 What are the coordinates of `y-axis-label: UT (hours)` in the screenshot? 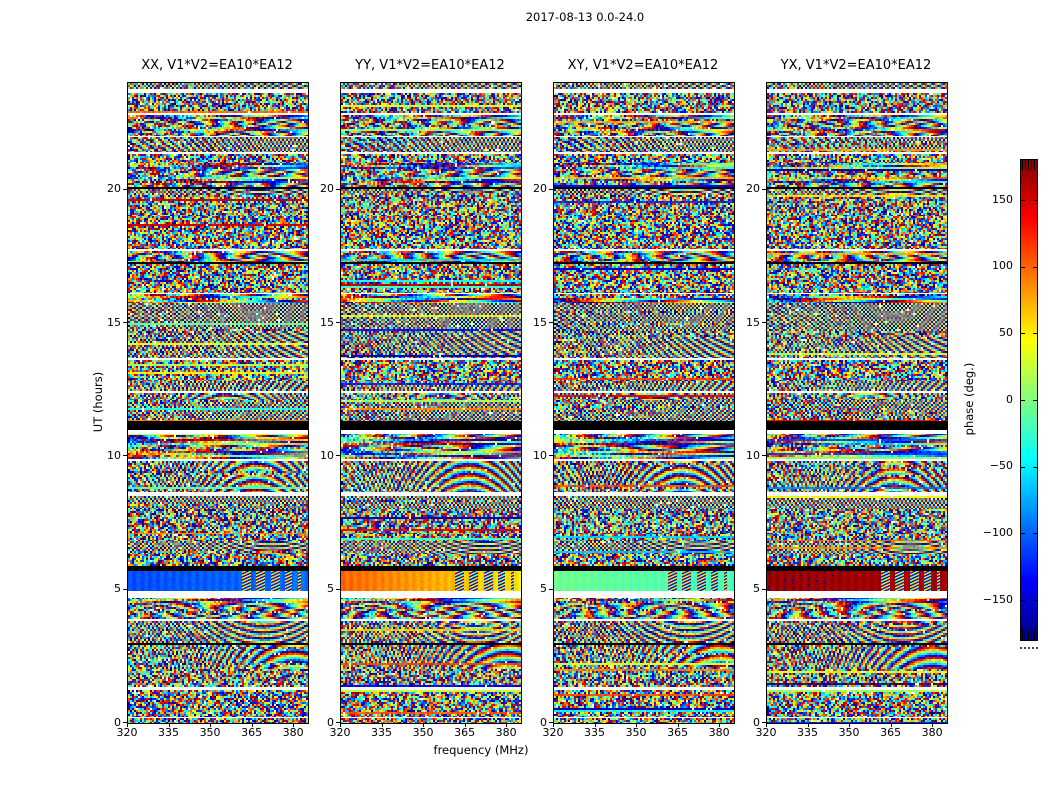 It's located at (98, 402).